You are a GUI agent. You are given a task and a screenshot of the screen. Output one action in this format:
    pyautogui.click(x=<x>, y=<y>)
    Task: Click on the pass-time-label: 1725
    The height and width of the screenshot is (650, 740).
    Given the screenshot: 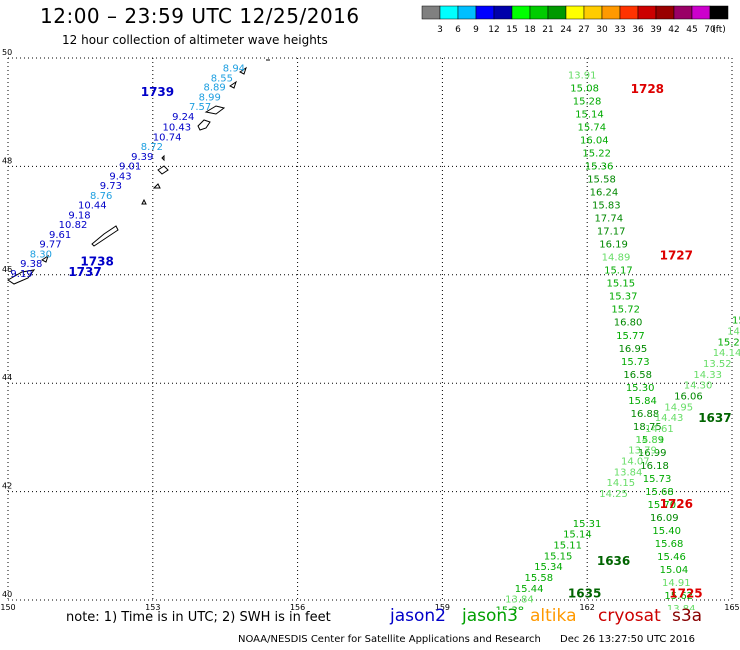 What is the action you would take?
    pyautogui.click(x=685, y=593)
    